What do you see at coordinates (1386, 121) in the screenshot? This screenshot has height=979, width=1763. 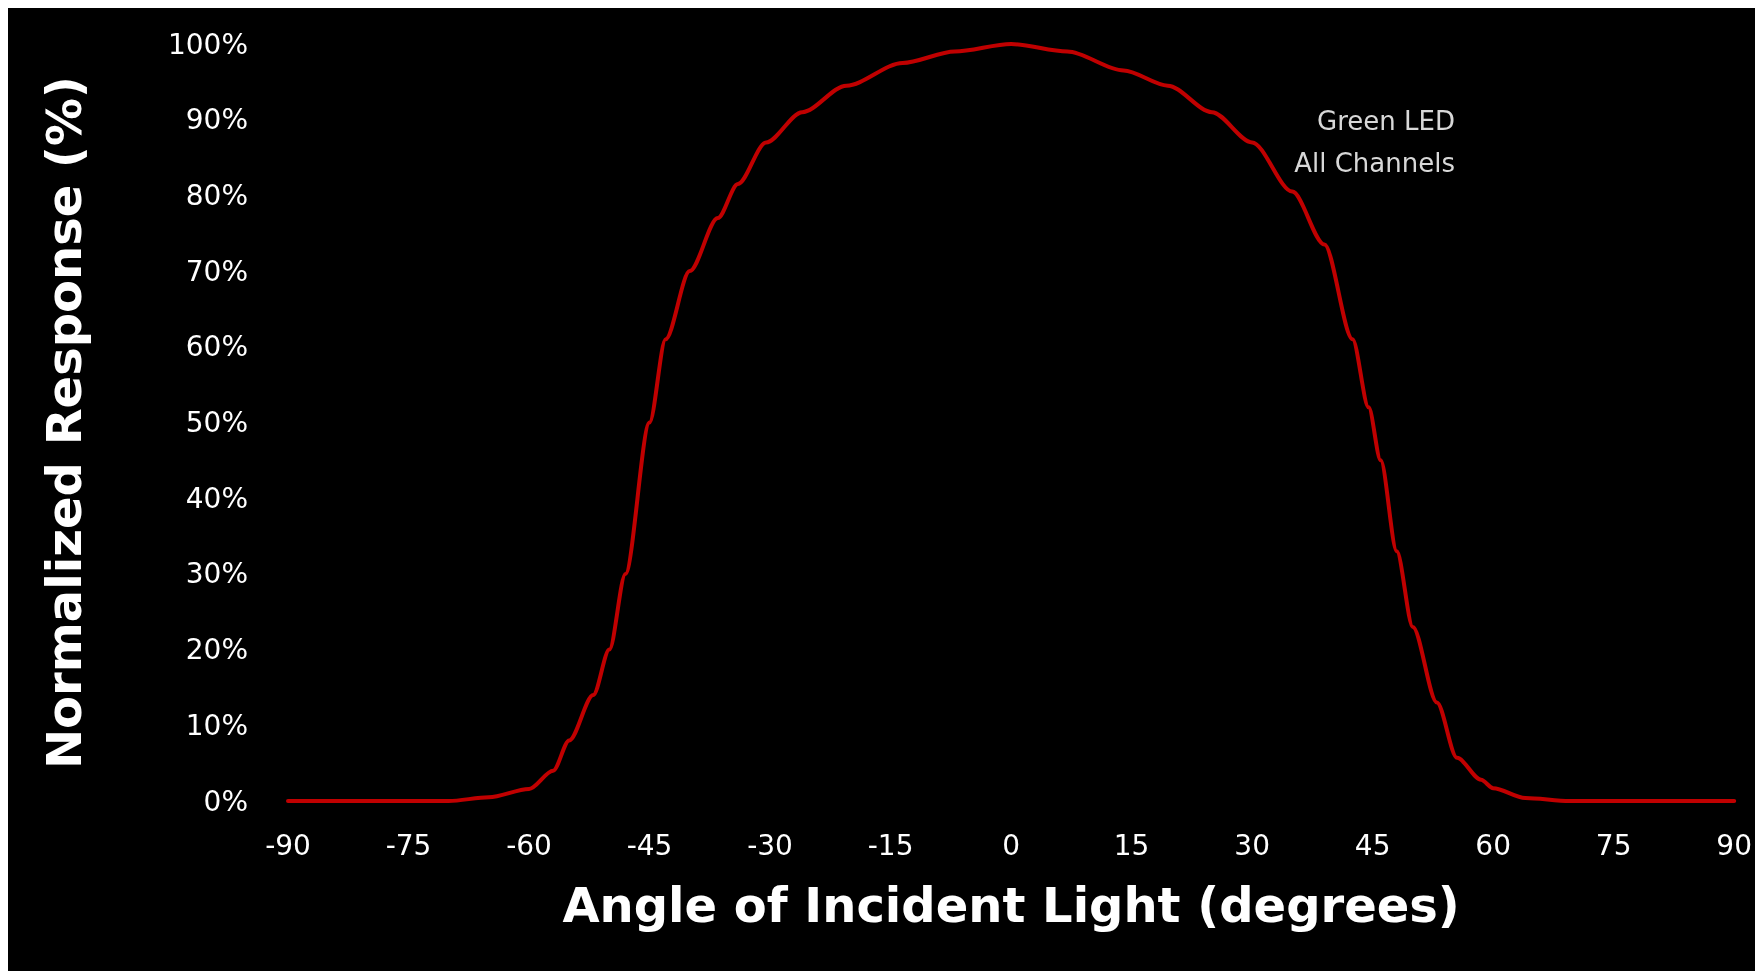 I see `annotation: Green LED` at bounding box center [1386, 121].